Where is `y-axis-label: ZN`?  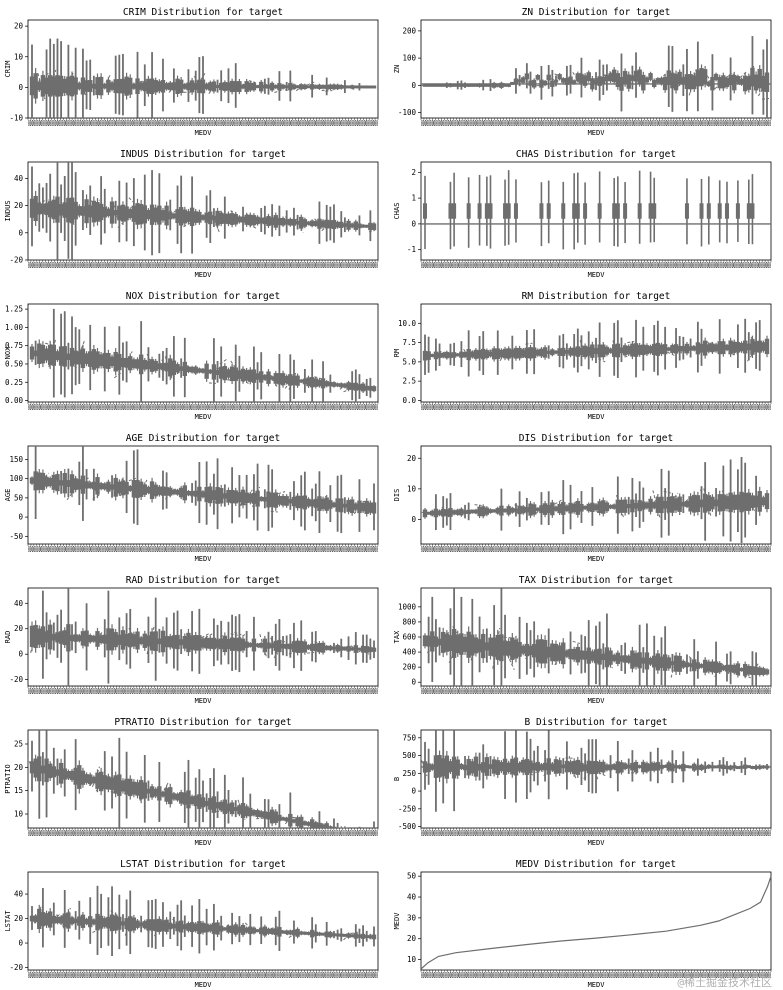
y-axis-label: ZN is located at coordinates (397, 69).